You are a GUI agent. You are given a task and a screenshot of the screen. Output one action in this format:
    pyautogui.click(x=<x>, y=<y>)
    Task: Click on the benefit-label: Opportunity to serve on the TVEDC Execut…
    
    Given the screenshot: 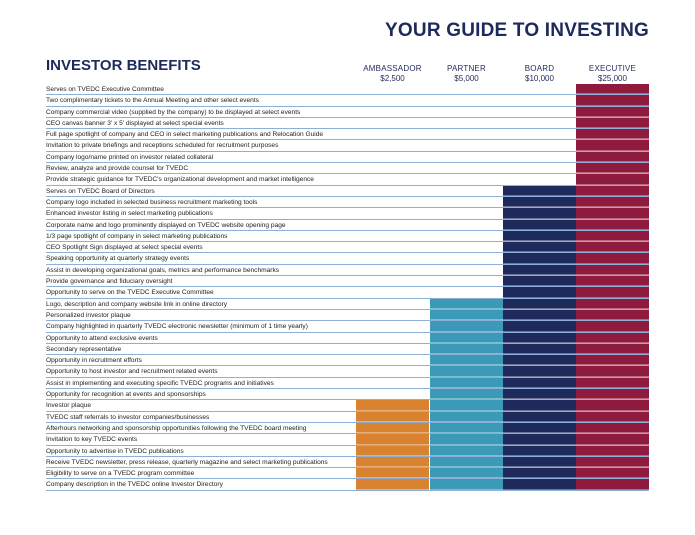 What is the action you would take?
    pyautogui.click(x=130, y=293)
    